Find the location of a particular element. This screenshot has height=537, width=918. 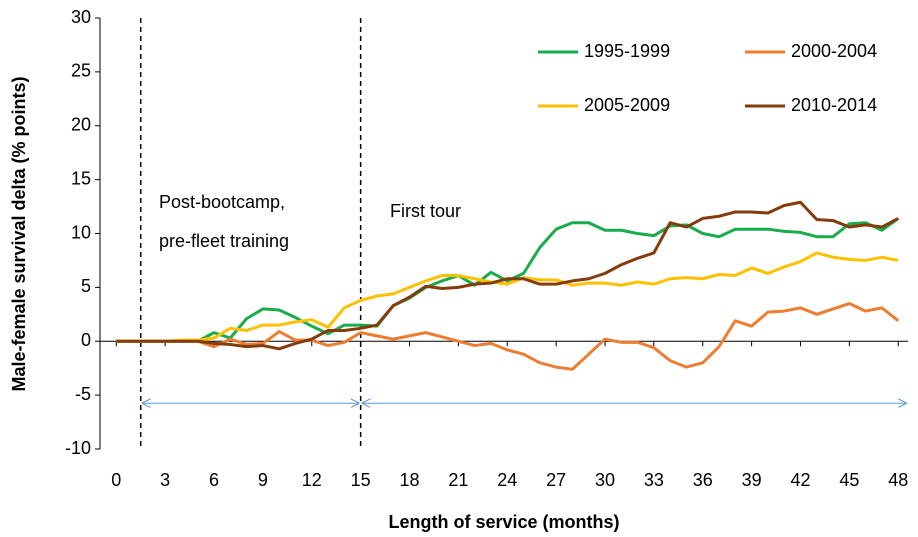

x-tick-label: 6 is located at coordinates (214, 480).